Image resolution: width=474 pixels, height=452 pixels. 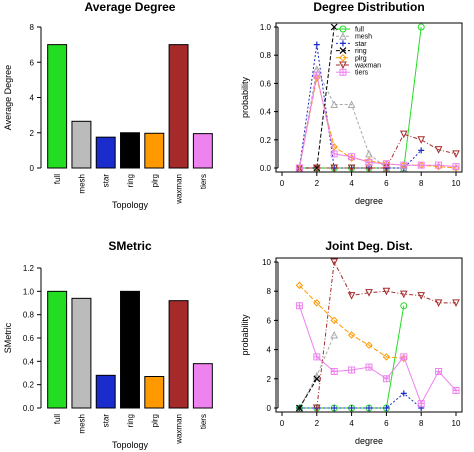 What do you see at coordinates (266, 140) in the screenshot?
I see `y-tick-label: 0.2` at bounding box center [266, 140].